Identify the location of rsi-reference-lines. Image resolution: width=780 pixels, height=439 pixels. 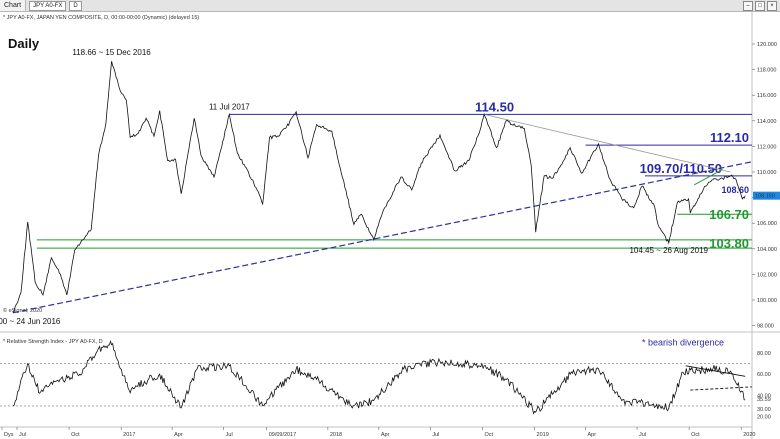
(376, 385).